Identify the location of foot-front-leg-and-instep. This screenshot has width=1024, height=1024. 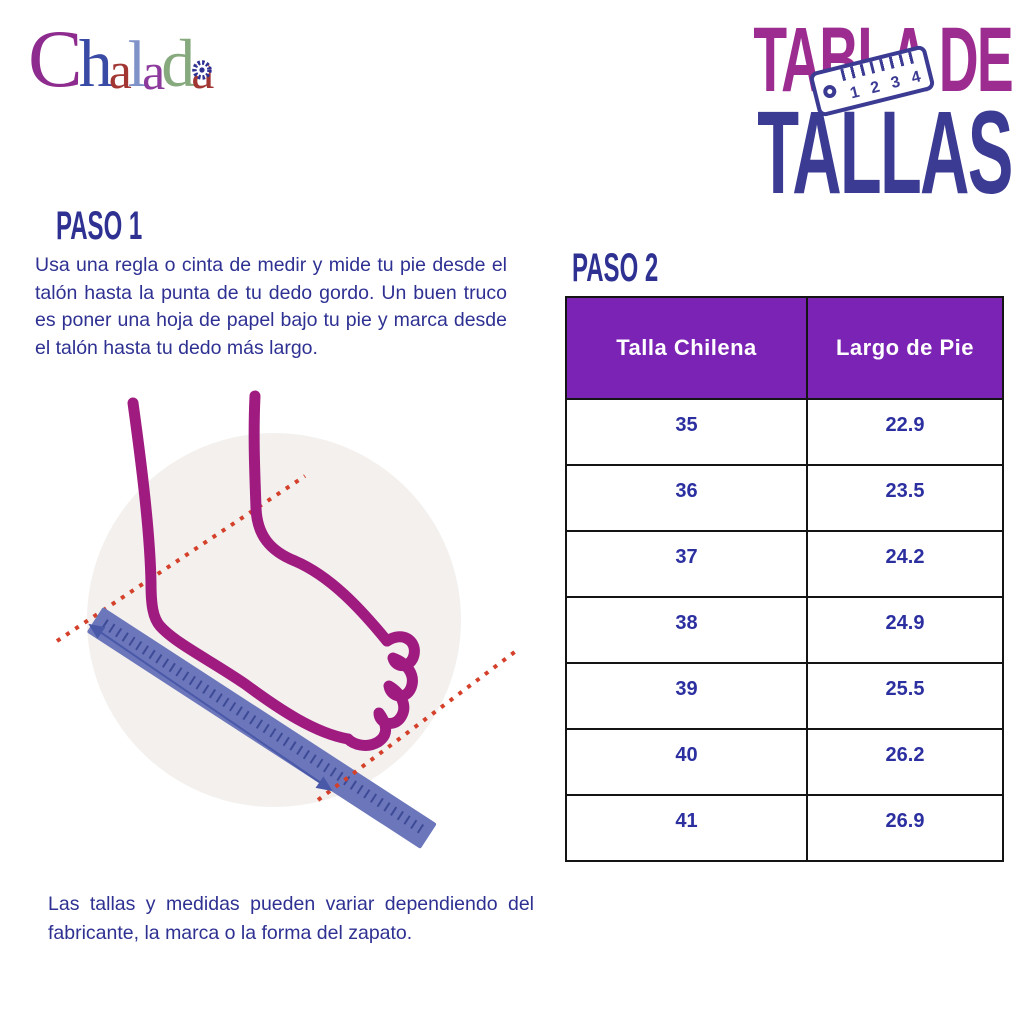
(320, 518).